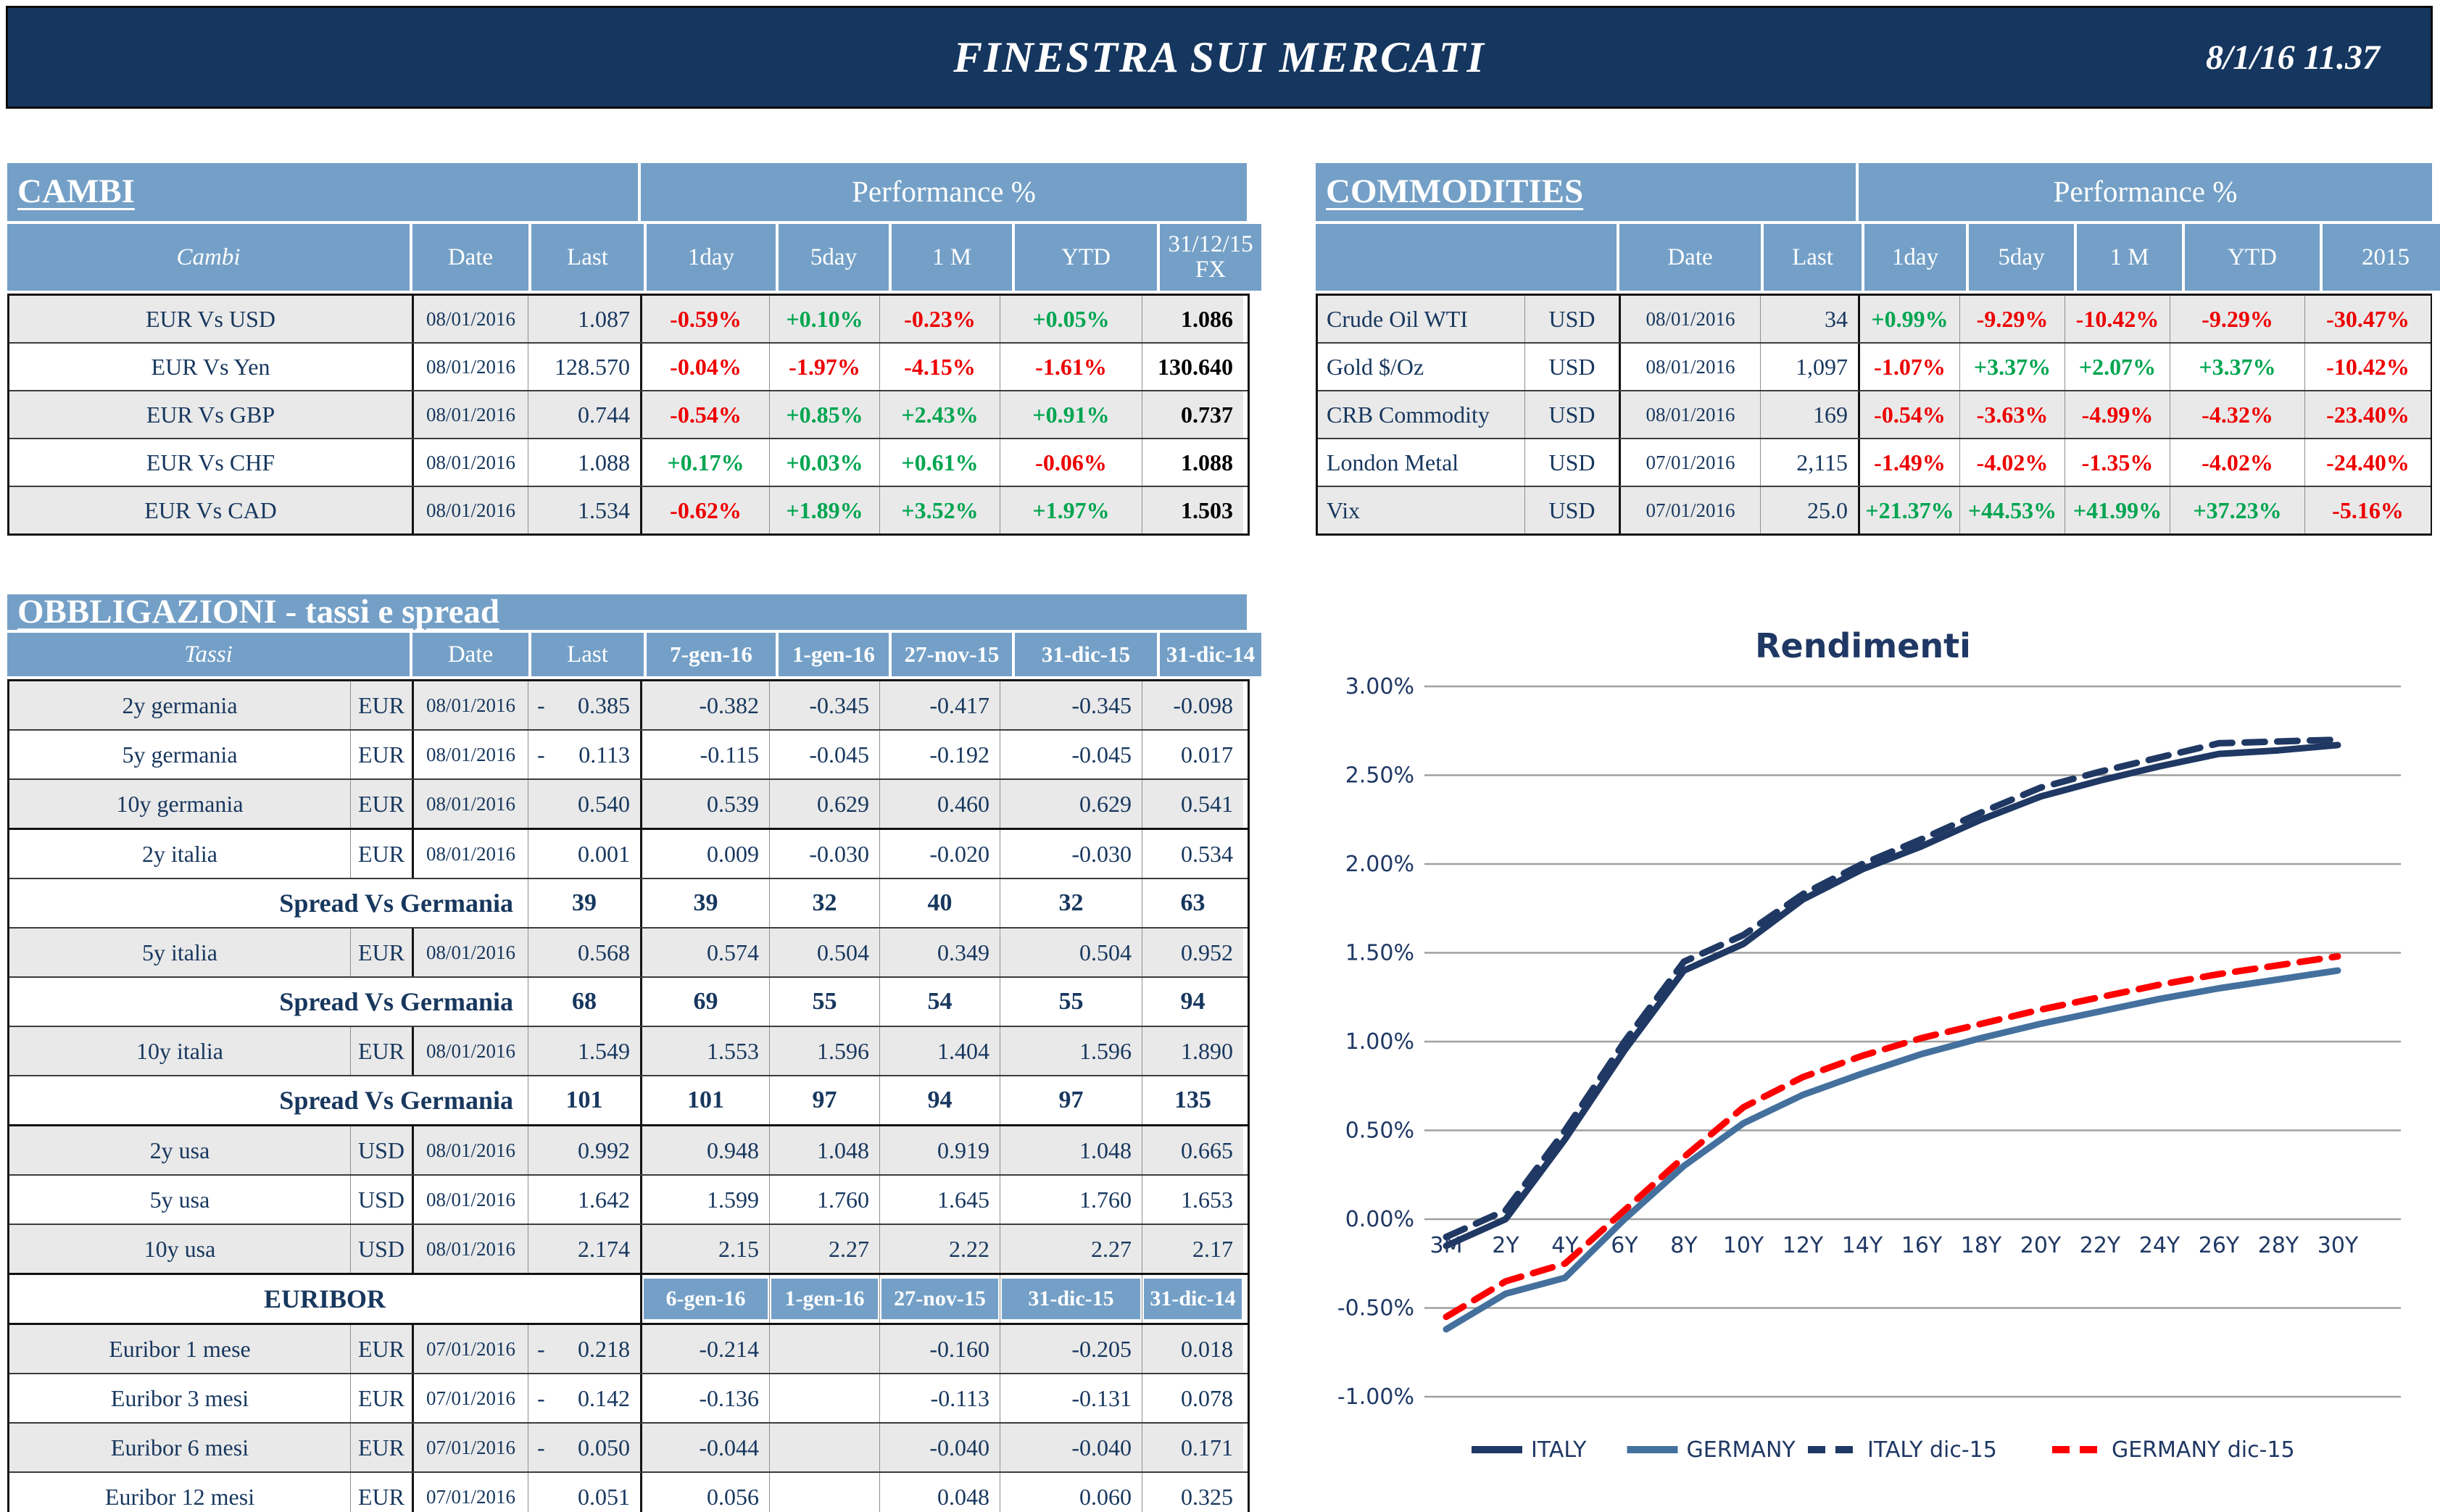 The image size is (2440, 1512). I want to click on bond-last: - 0.113, so click(584, 755).